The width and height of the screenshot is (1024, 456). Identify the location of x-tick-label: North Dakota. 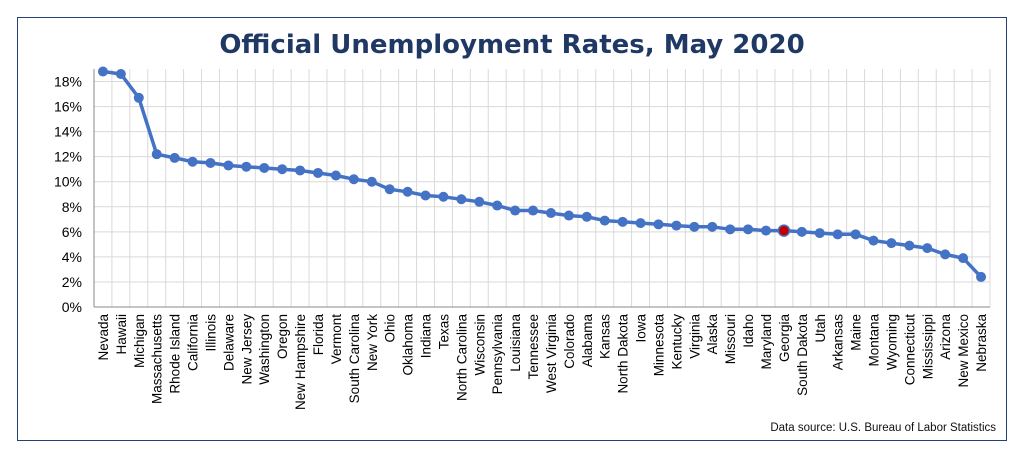
(623, 354).